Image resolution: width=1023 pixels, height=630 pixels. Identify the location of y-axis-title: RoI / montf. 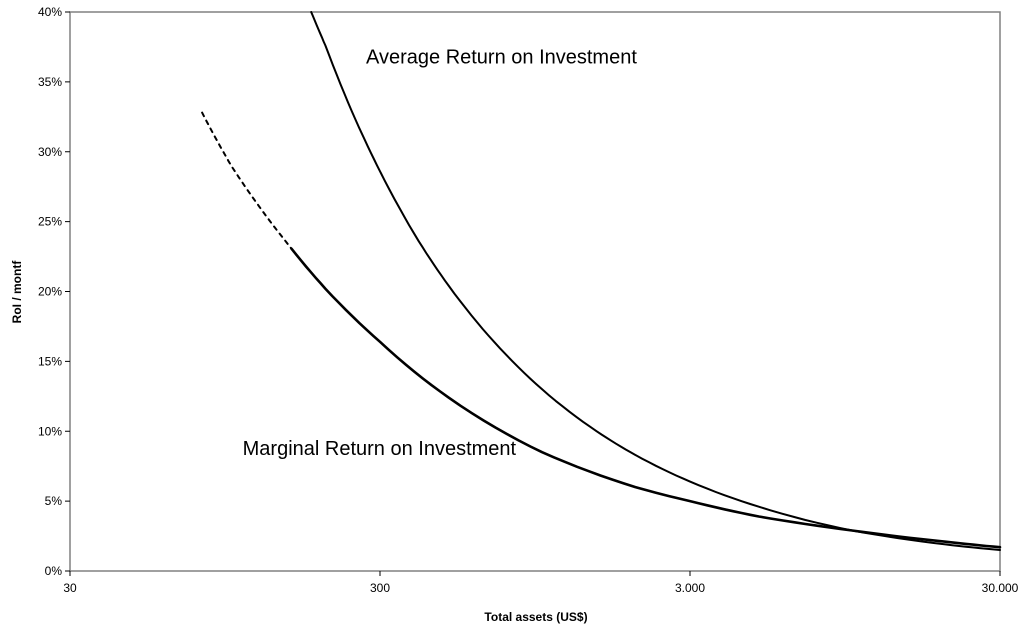
(17, 292).